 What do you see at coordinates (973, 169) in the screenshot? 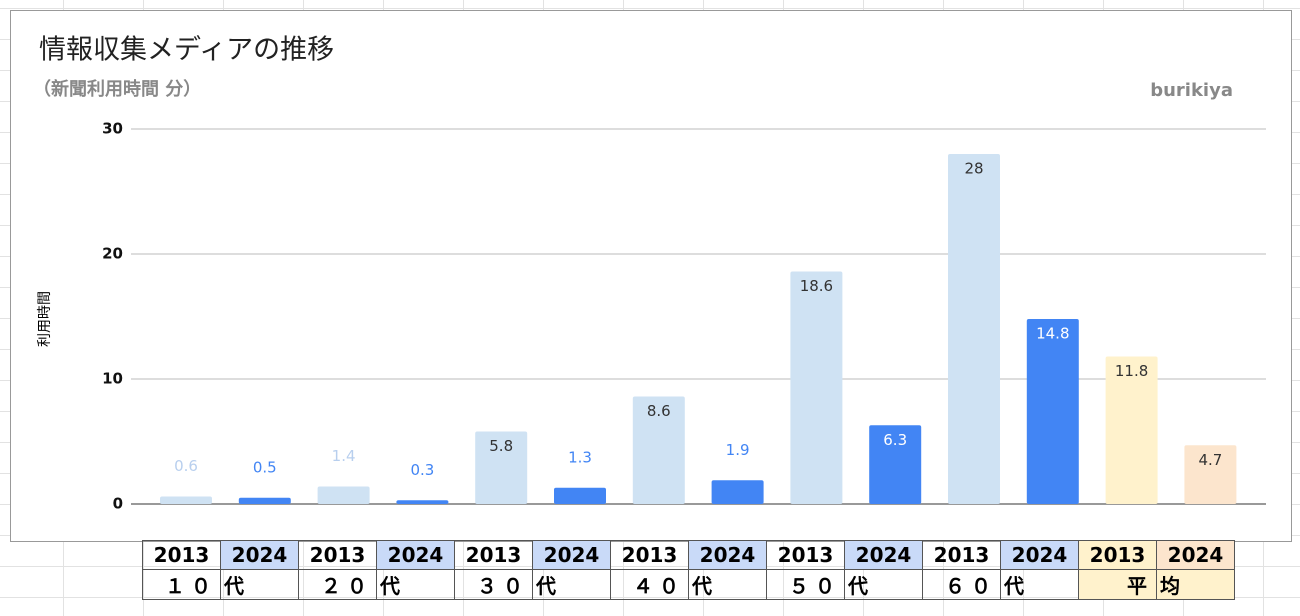
I see `value-label: 28` at bounding box center [973, 169].